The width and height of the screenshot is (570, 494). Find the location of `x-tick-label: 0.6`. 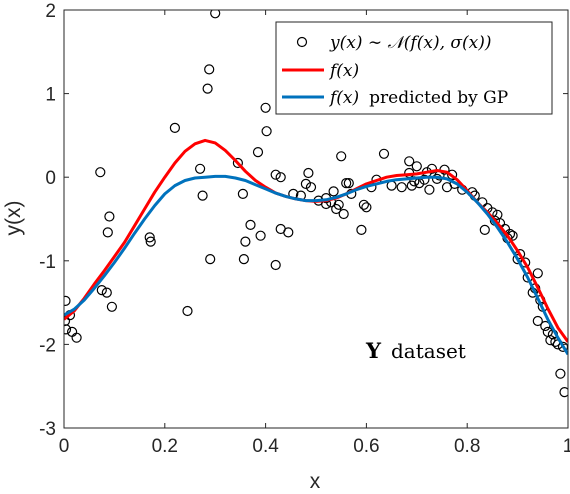

x-tick-label: 0.6 is located at coordinates (366, 446).